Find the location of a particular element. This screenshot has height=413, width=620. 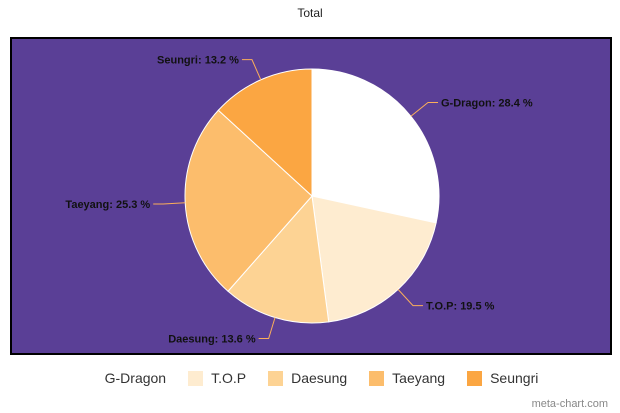

watermark: meta-chart.com is located at coordinates (569, 404).